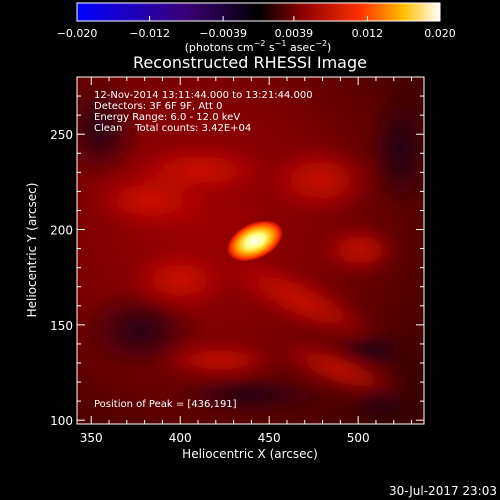 The height and width of the screenshot is (500, 500). I want to click on x-tick-label: 350, so click(91, 438).